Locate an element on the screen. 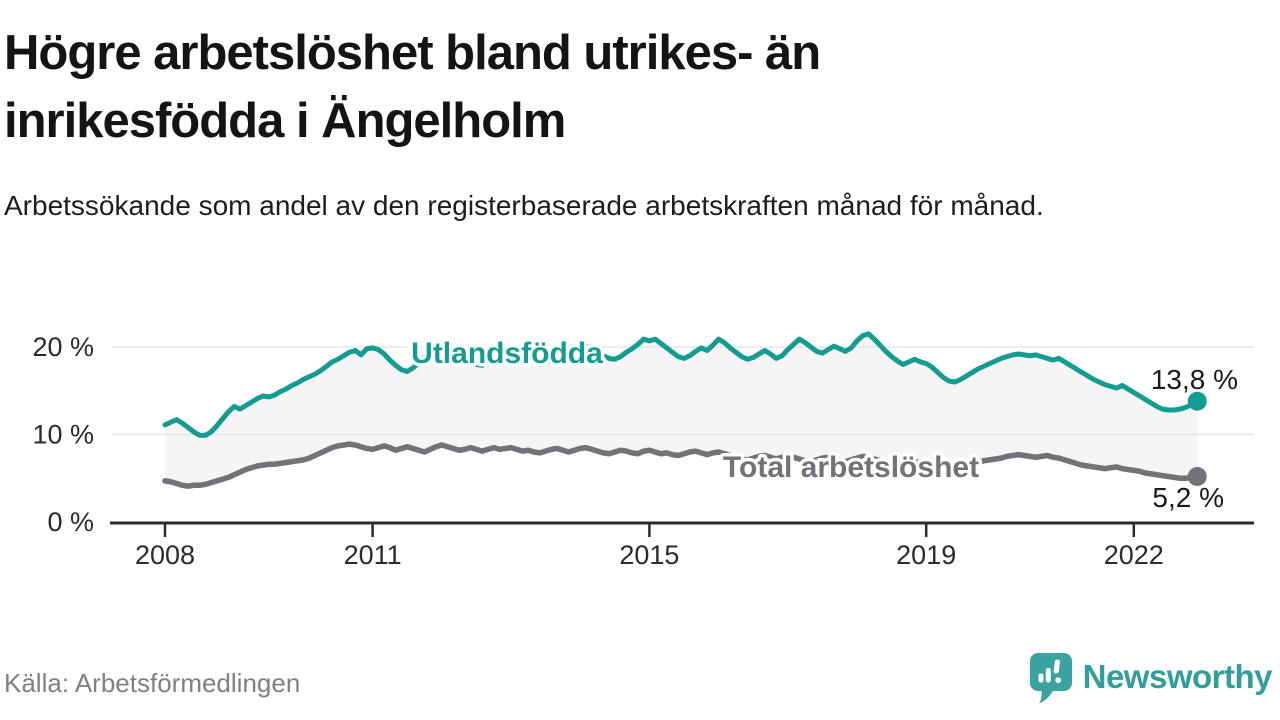 The image size is (1280, 720). y-axis-label-0: 0 % is located at coordinates (70, 522).